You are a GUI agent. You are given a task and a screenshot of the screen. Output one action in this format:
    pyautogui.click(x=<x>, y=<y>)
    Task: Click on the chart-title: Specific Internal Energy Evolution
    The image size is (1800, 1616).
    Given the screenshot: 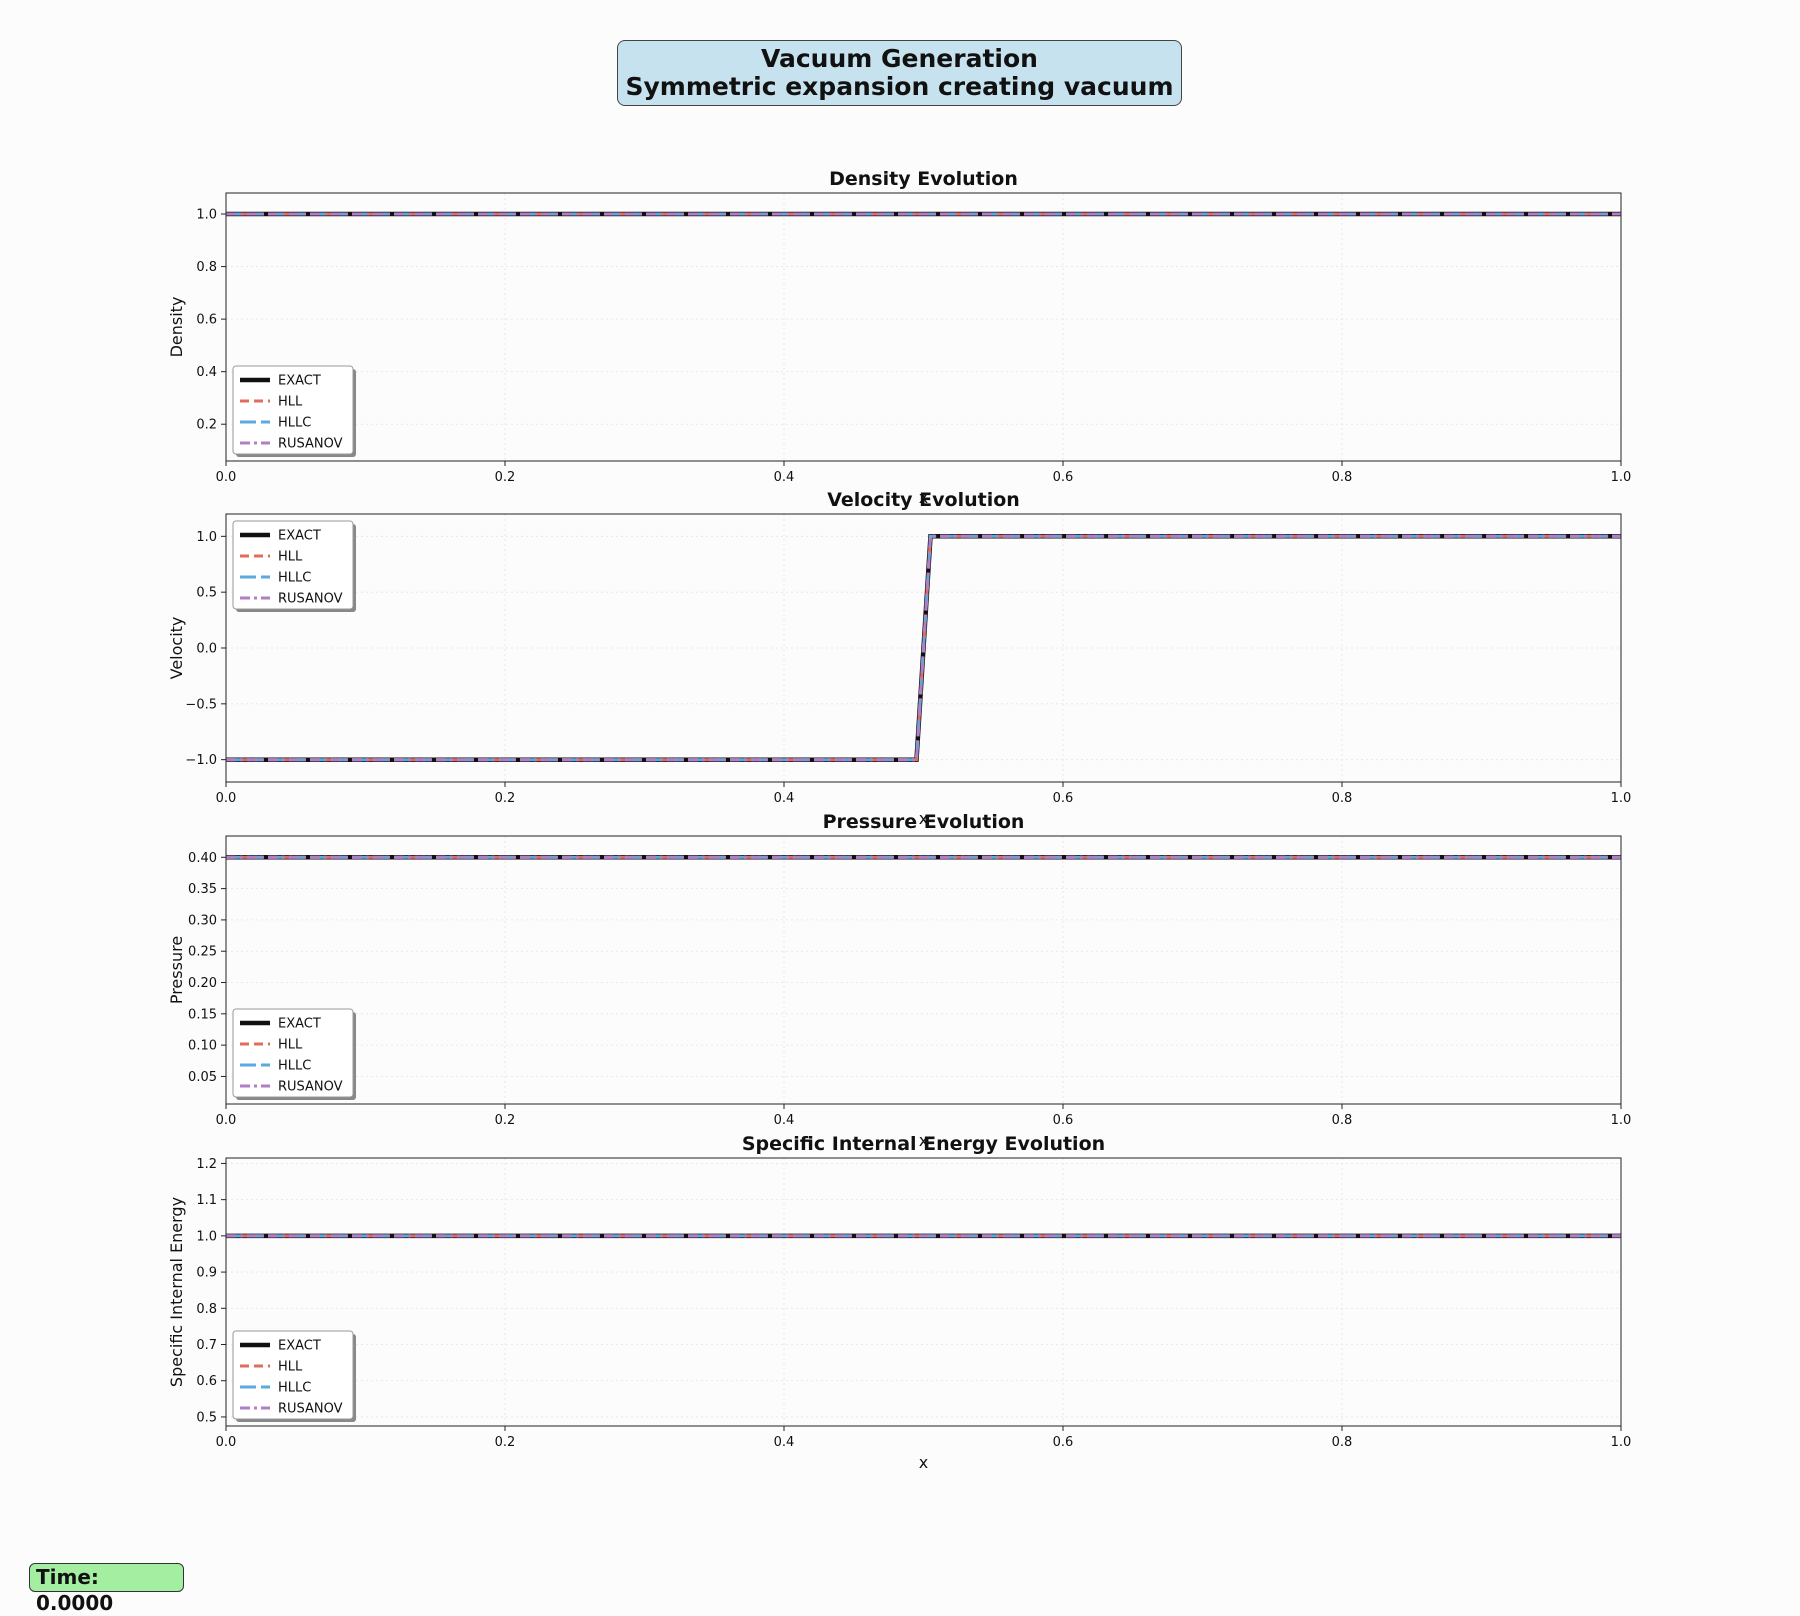 What is the action you would take?
    pyautogui.click(x=923, y=1144)
    